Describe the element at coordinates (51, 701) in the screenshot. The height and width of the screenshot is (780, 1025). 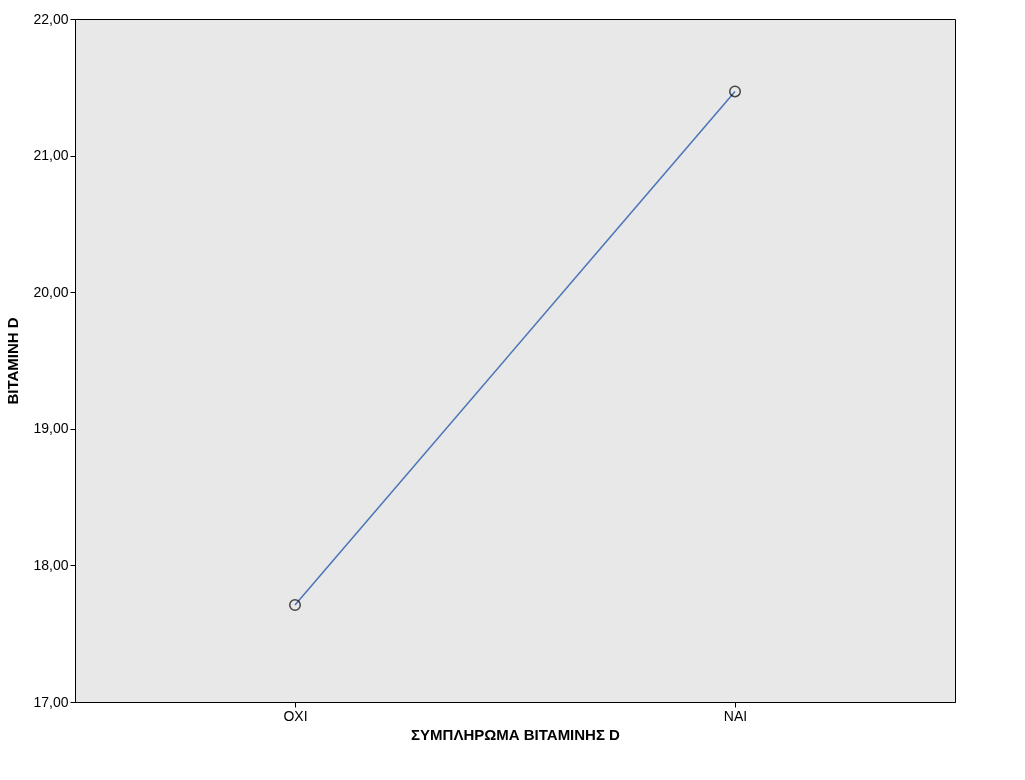
I see `y-tick-label: 17,00` at that location.